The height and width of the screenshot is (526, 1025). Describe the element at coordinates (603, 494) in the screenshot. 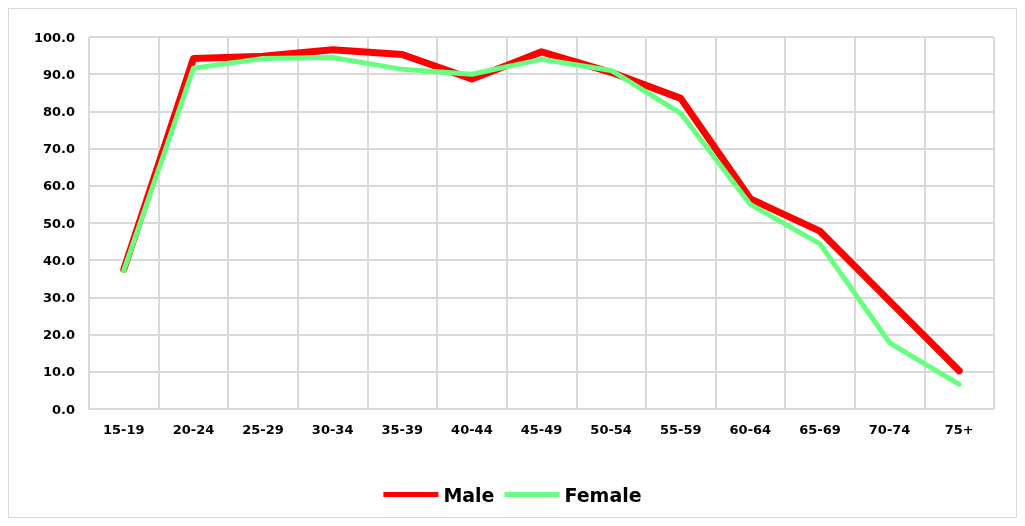

I see `legend-label: Female` at that location.